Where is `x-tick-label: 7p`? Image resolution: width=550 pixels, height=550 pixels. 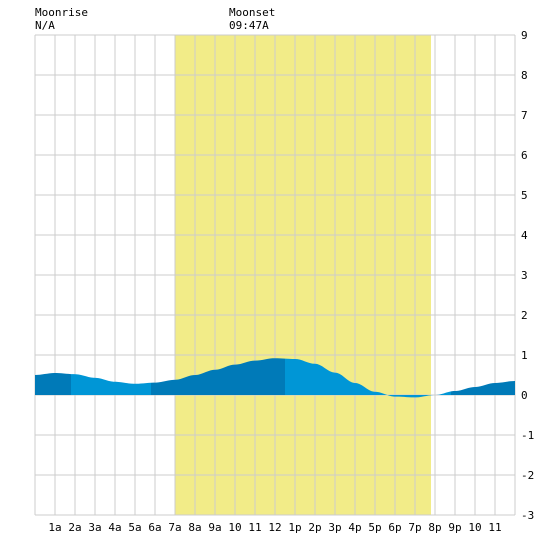 x-tick-label: 7p is located at coordinates (414, 527).